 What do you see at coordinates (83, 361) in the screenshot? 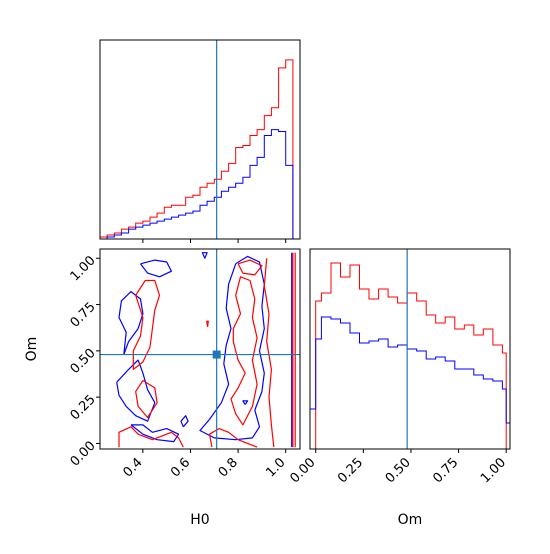
I see `contour-y-tick-label-2: 0.50` at bounding box center [83, 361].